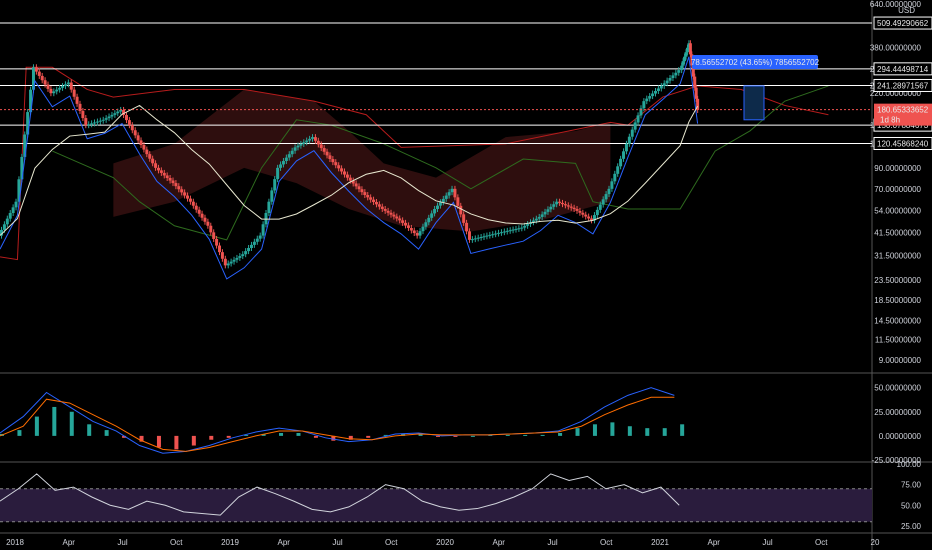  I want to click on measure-range, so click(754, 103).